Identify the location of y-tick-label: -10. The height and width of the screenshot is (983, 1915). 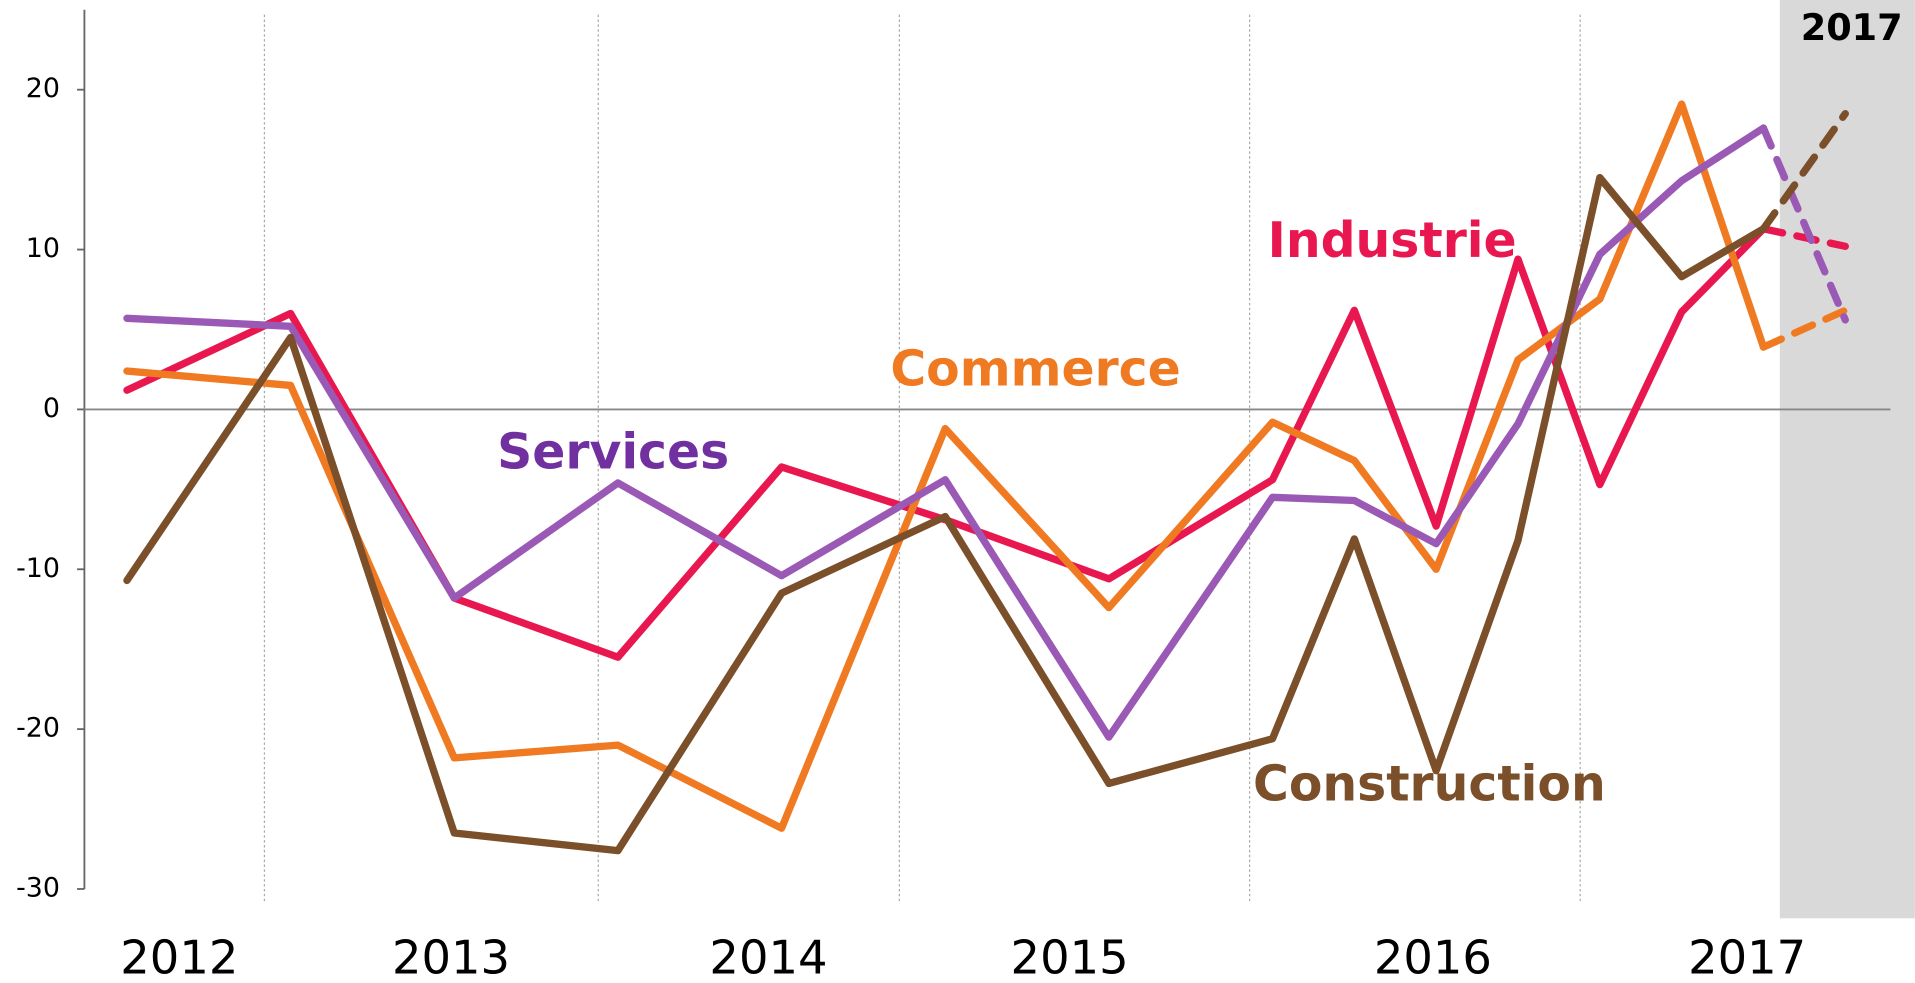
(38, 568).